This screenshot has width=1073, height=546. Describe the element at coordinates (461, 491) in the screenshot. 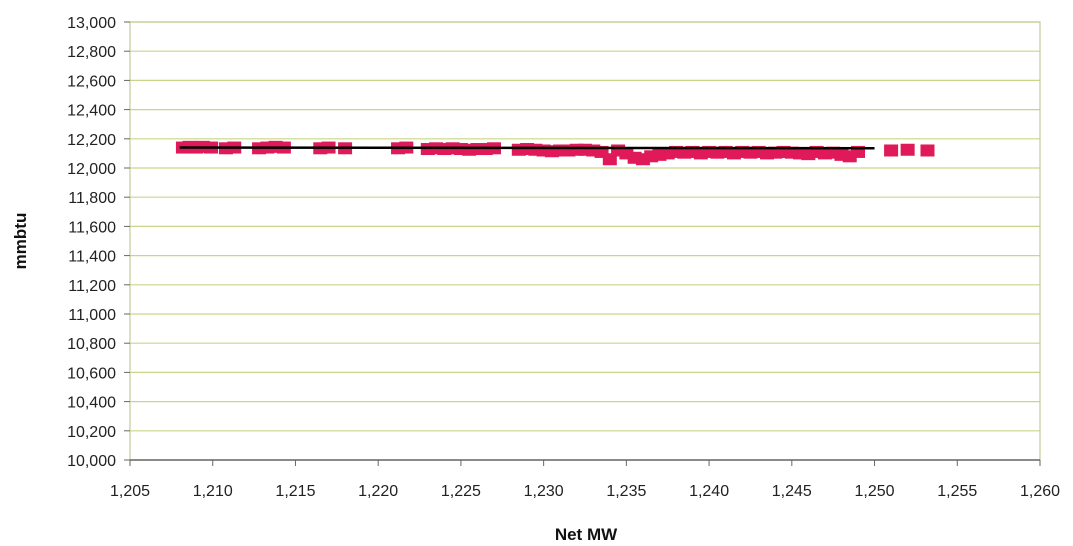

I see `x-tick-label: 1,225` at that location.